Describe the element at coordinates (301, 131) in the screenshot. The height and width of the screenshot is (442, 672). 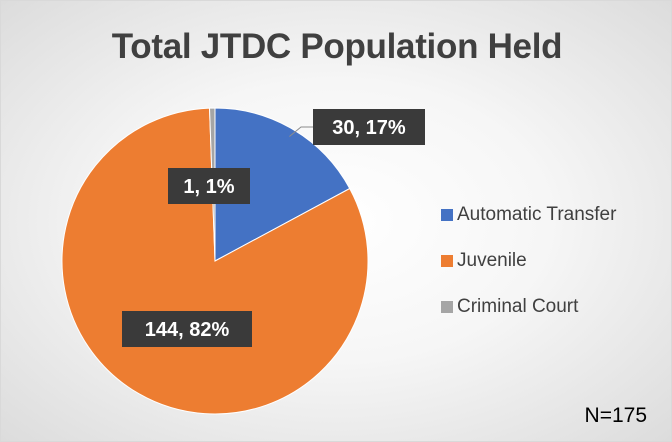
I see `leader-line` at that location.